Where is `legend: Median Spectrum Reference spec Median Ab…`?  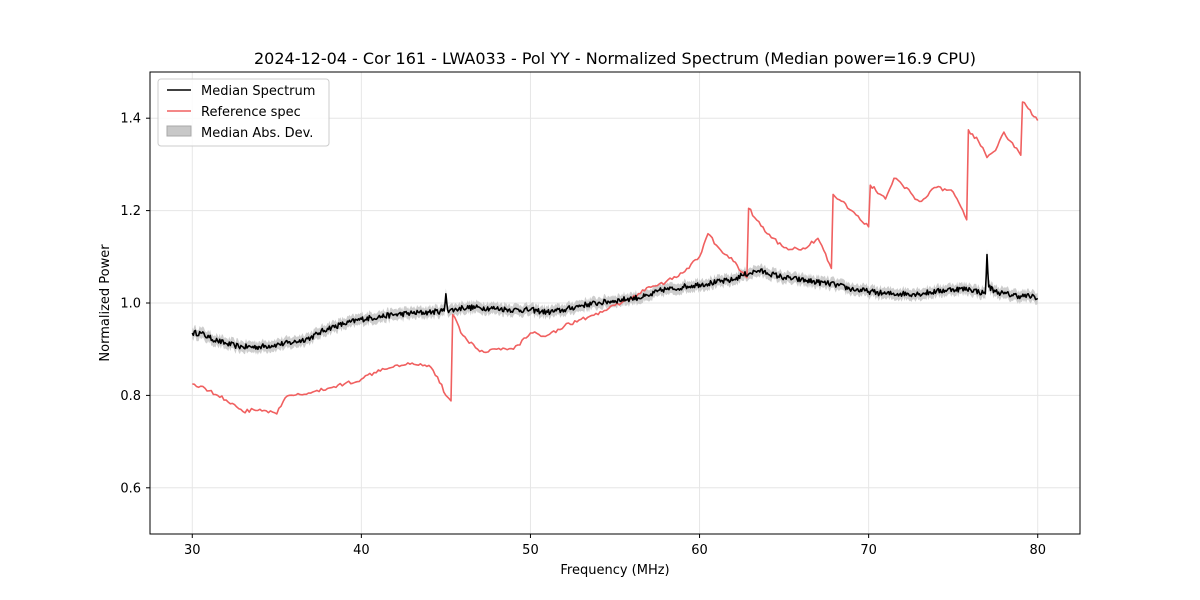 legend: Median Spectrum Reference spec Median Ab… is located at coordinates (243, 112).